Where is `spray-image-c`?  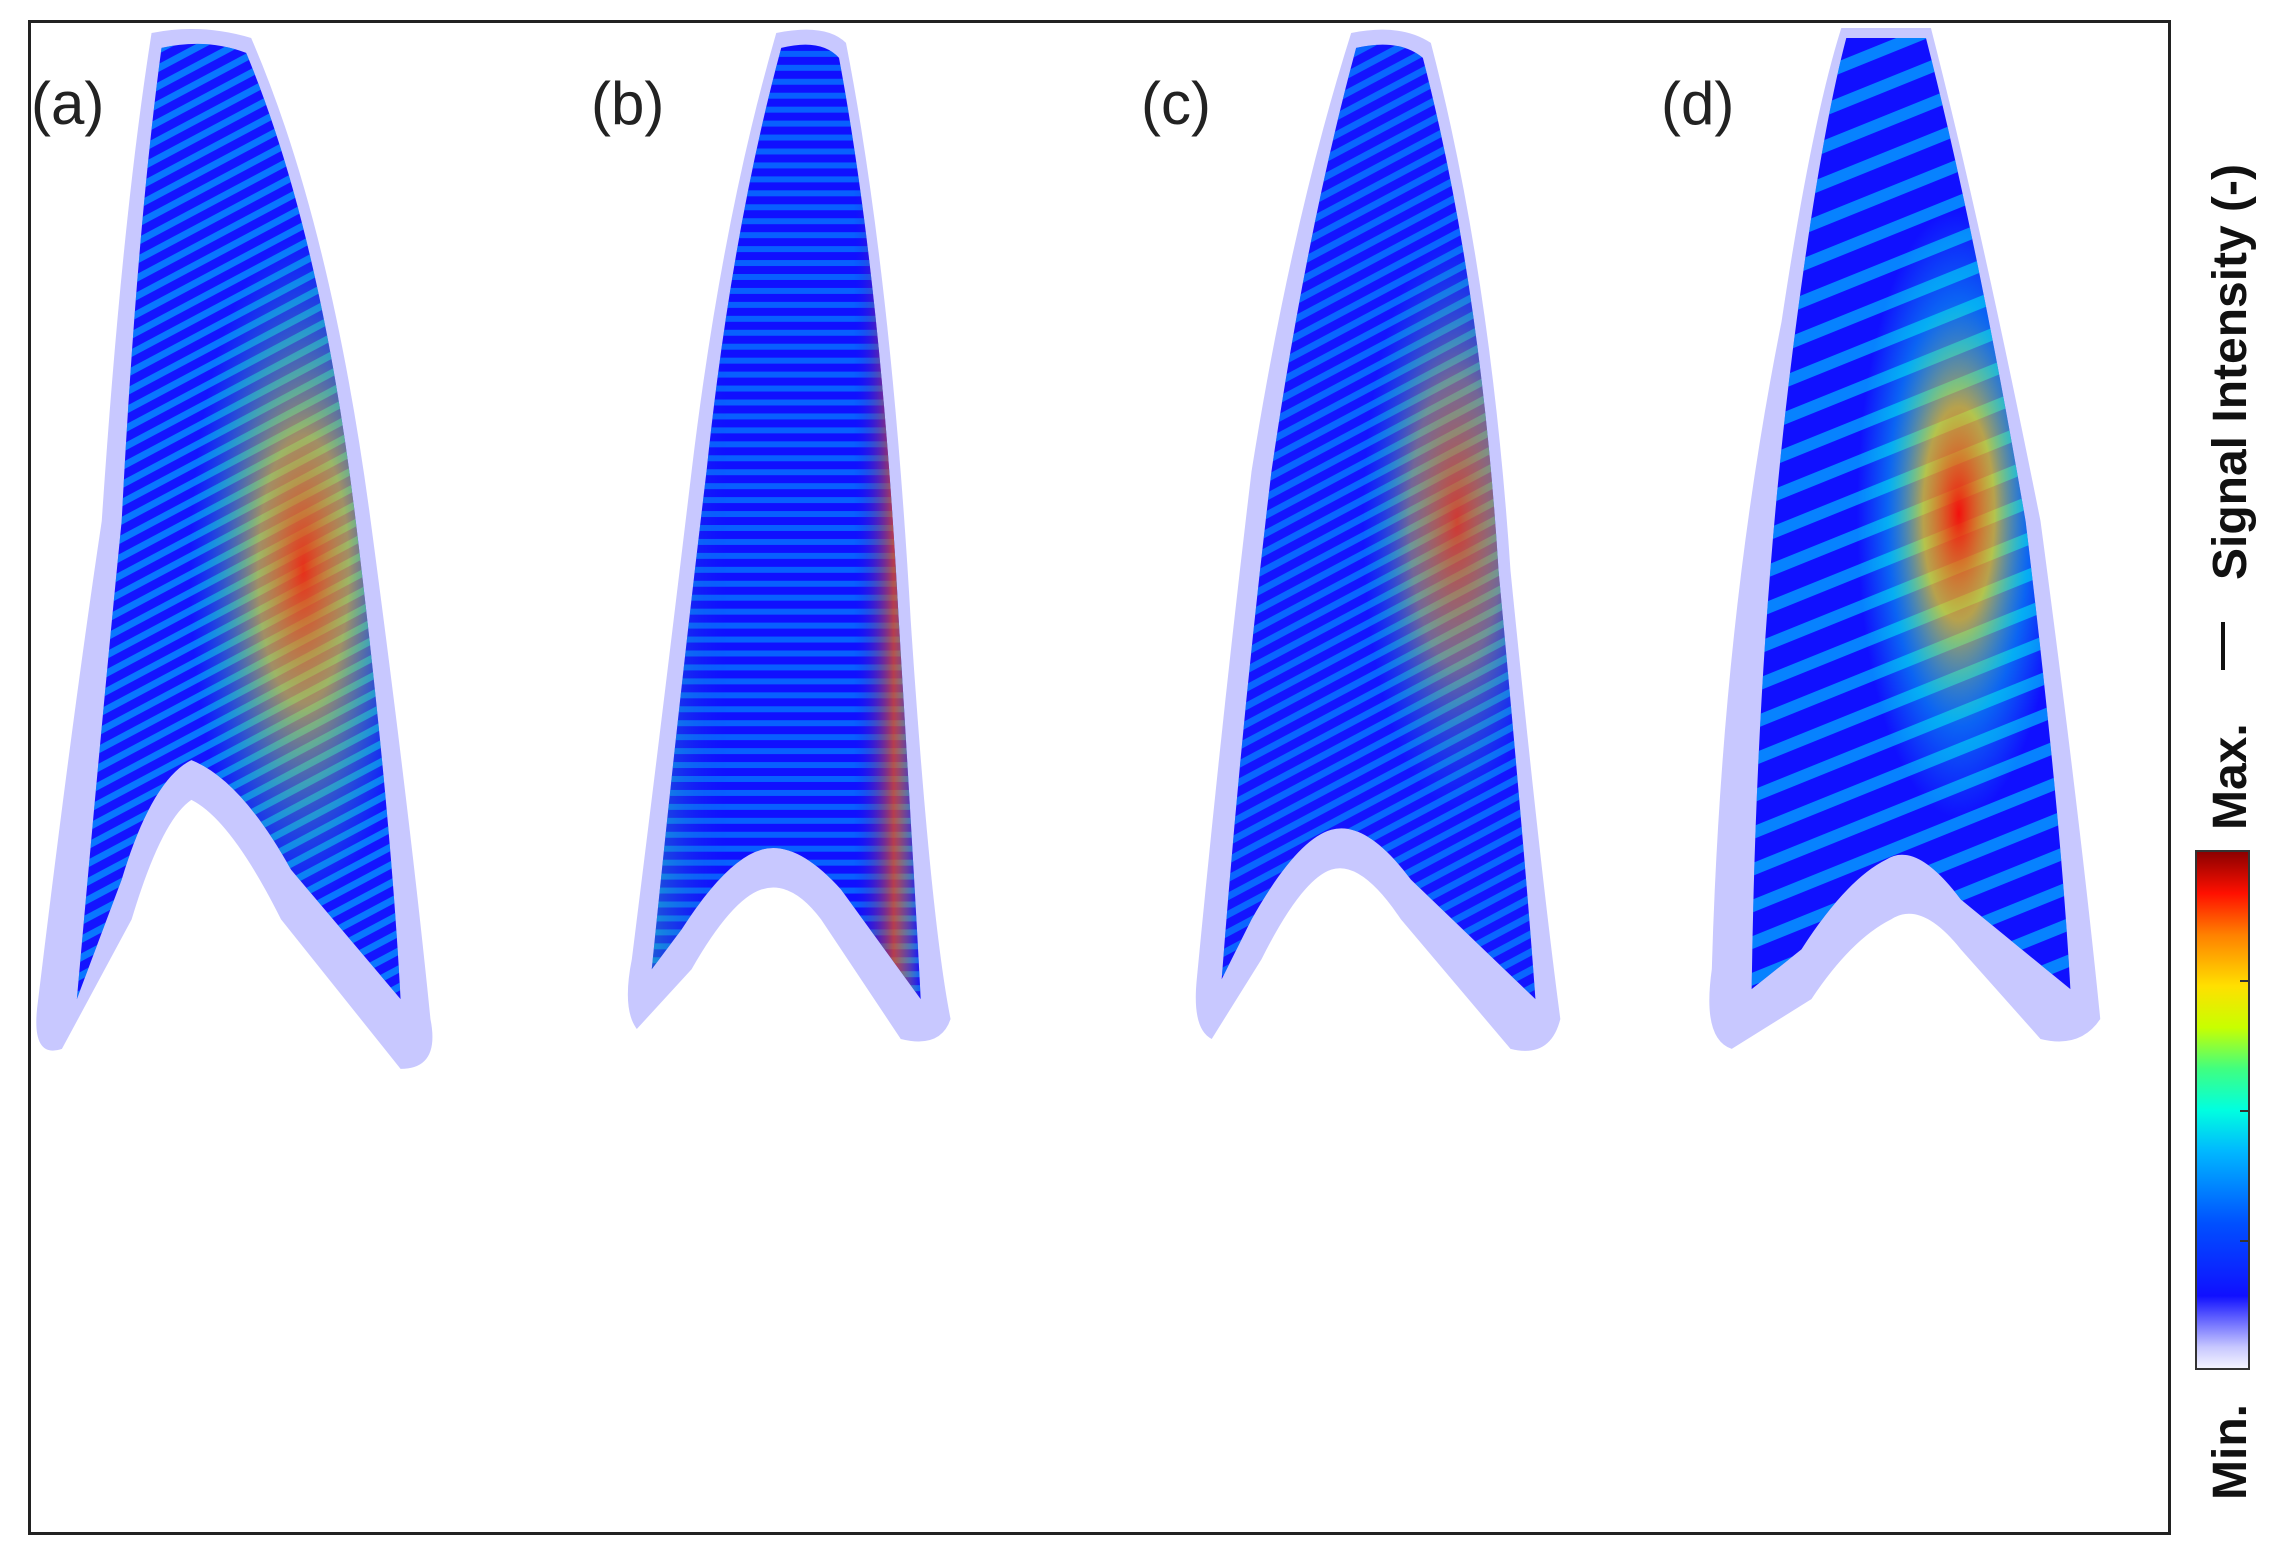
spray-image-c is located at coordinates (1378, 540).